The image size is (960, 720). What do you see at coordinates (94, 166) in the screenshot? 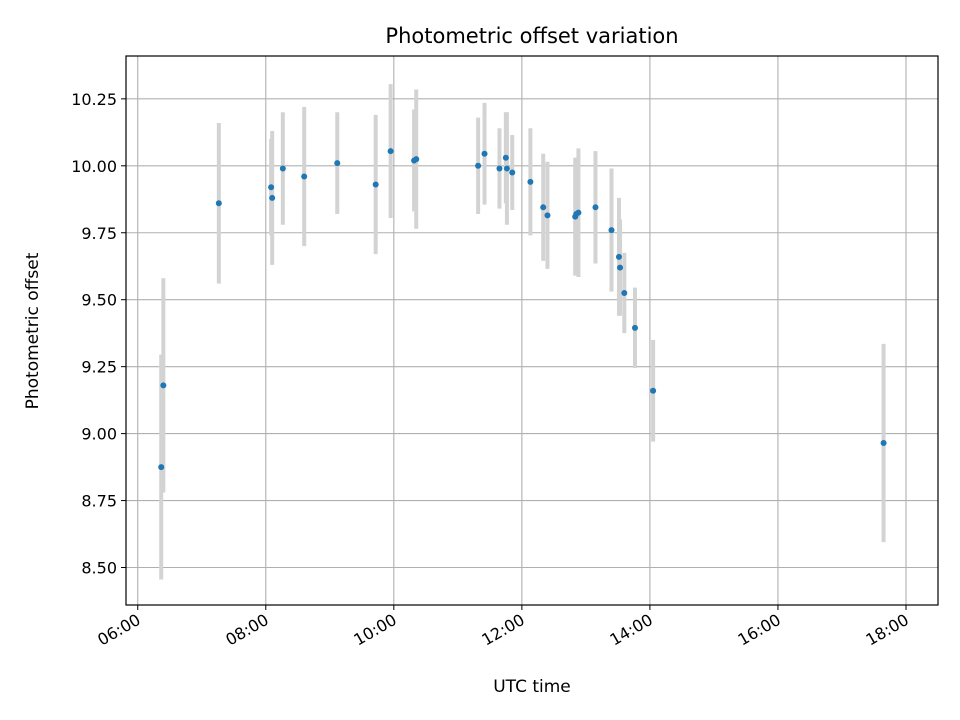
I see `y-tick-label: 10.00` at bounding box center [94, 166].